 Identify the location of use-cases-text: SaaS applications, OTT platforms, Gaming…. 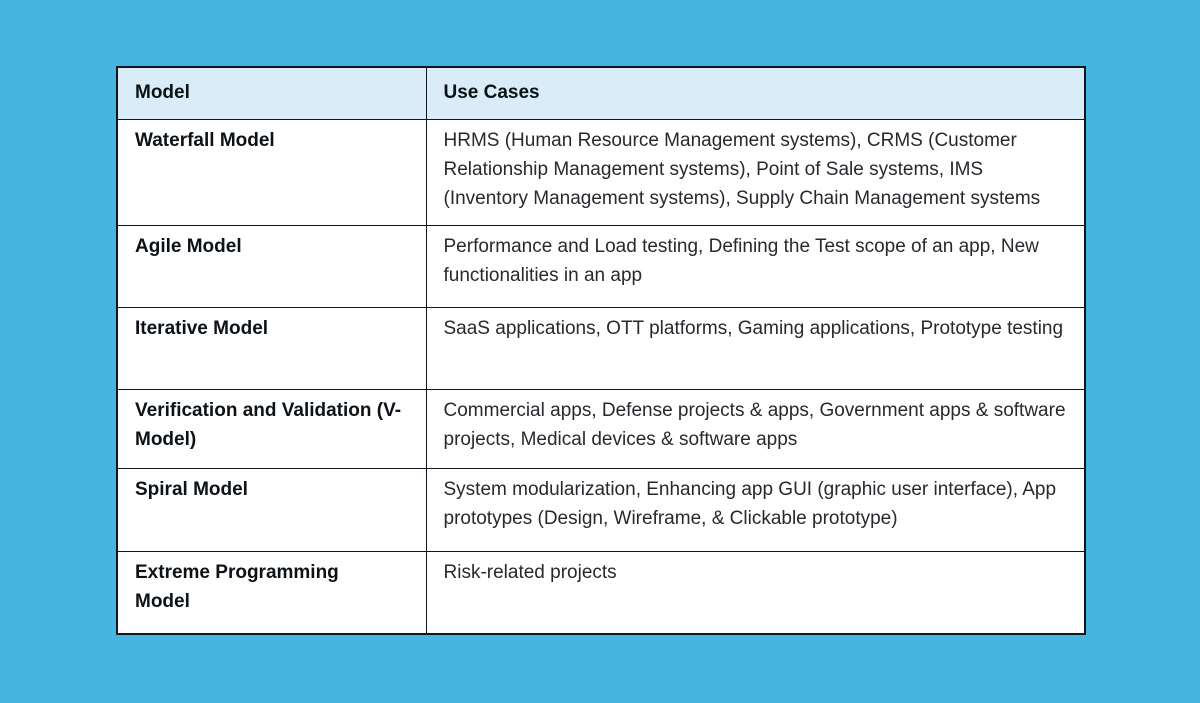
(753, 328).